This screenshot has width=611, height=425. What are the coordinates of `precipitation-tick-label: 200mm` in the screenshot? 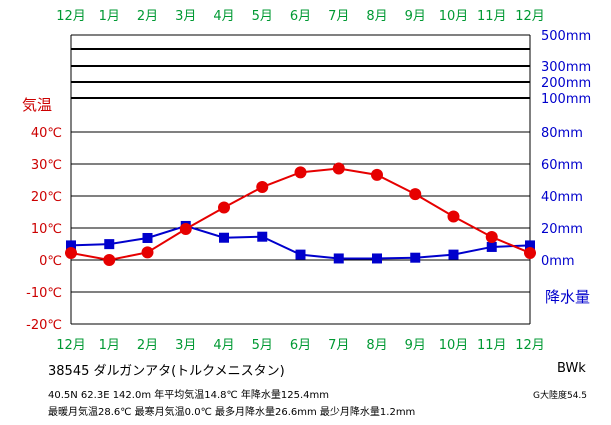 It's located at (566, 83).